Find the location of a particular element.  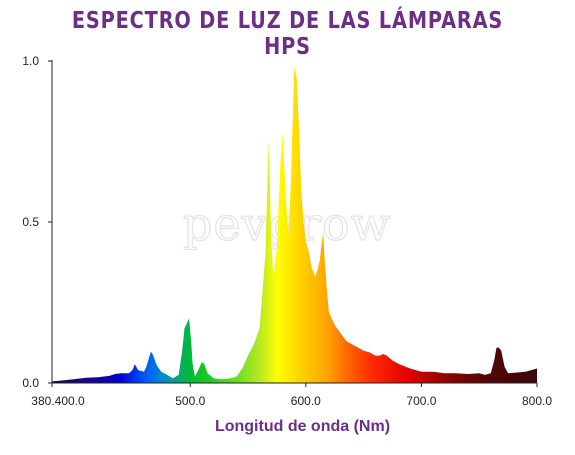

x-tick-label: 800.0 is located at coordinates (537, 401).